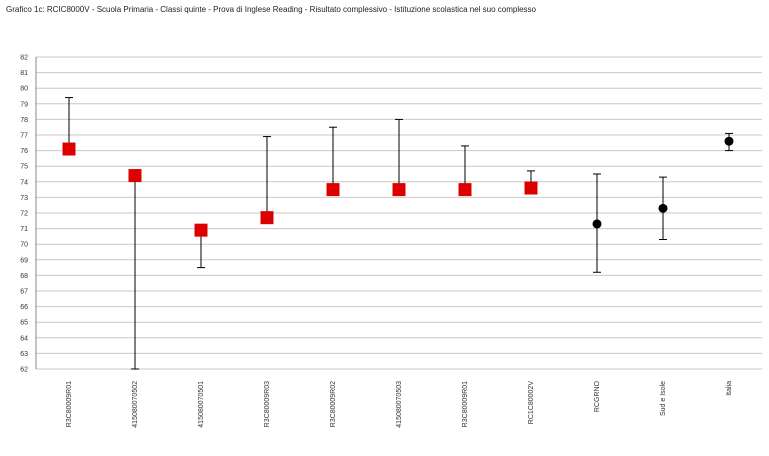 This screenshot has width=769, height=456. I want to click on x-tick-label: Italia, so click(729, 388).